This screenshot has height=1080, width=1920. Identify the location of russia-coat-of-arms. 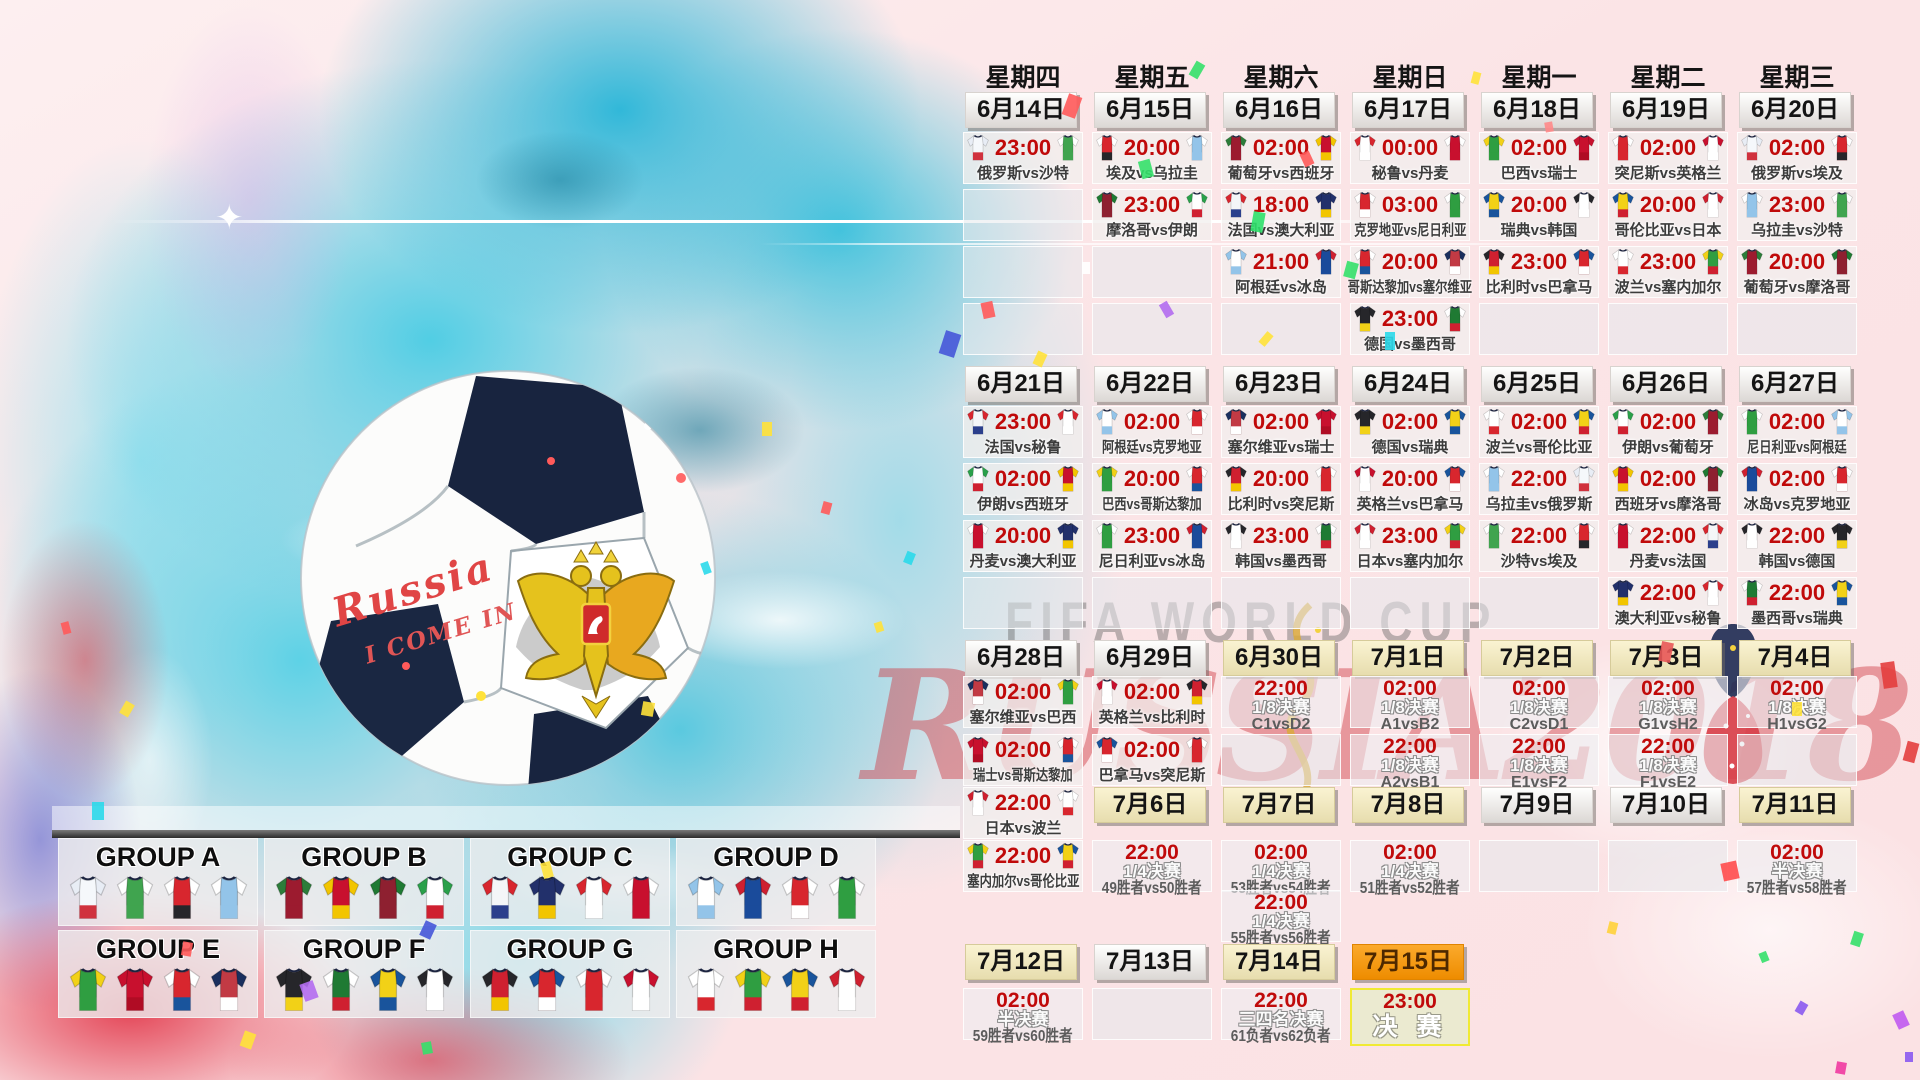
(596, 630).